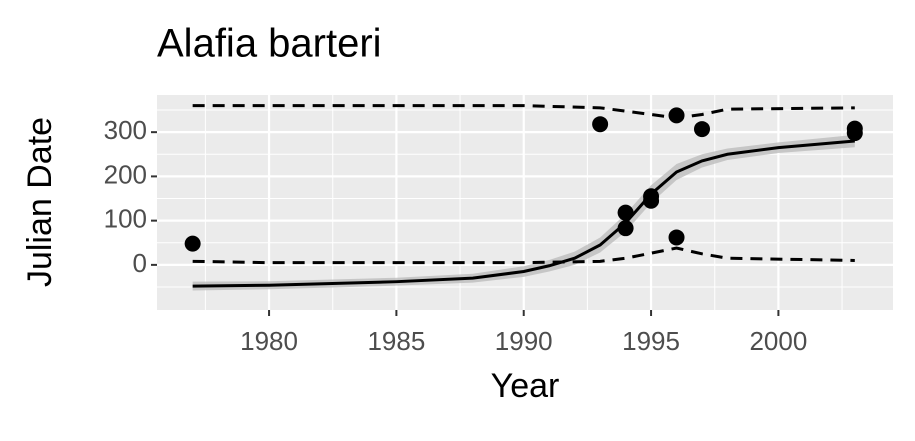  What do you see at coordinates (125, 219) in the screenshot?
I see `y-tick-label: 100` at bounding box center [125, 219].